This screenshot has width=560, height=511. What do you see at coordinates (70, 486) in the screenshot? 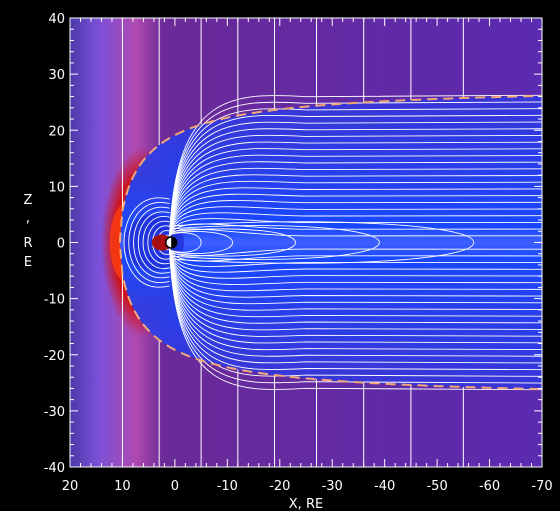
I see `x-tick-label: 20` at bounding box center [70, 486].